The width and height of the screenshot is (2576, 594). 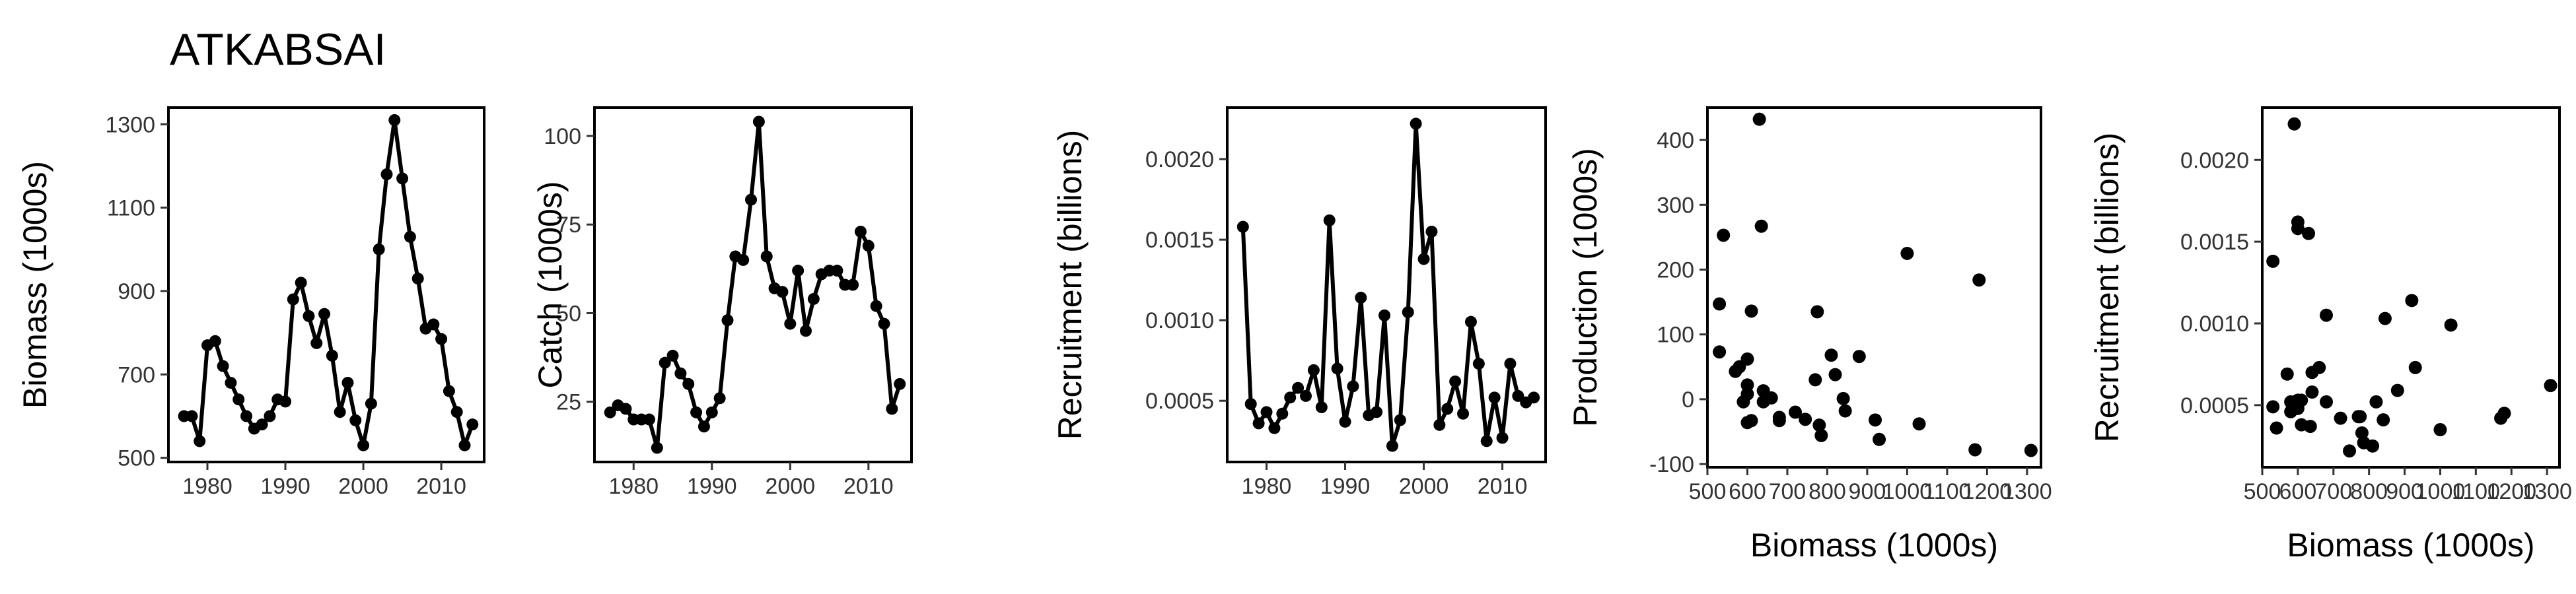 What do you see at coordinates (1675, 206) in the screenshot?
I see `y-tick-label: 300` at bounding box center [1675, 206].